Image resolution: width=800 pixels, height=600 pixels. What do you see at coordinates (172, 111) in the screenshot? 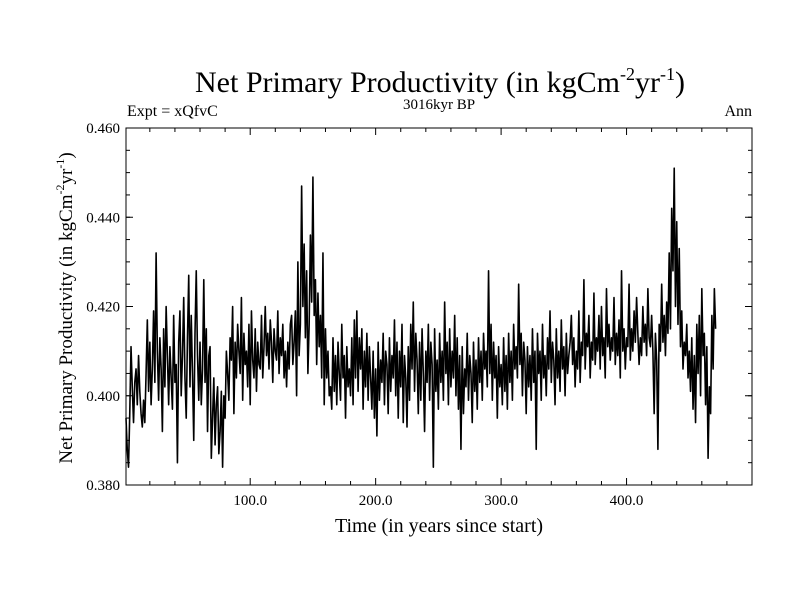
I see `experiment-label: Expt = xQfvC` at bounding box center [172, 111].